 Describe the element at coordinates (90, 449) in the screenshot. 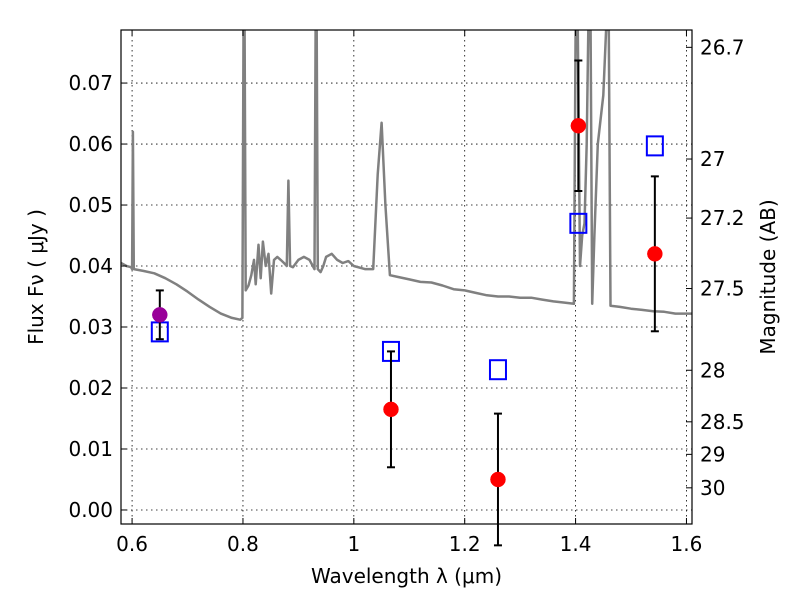

I see `y-tick-label: 0.01` at that location.